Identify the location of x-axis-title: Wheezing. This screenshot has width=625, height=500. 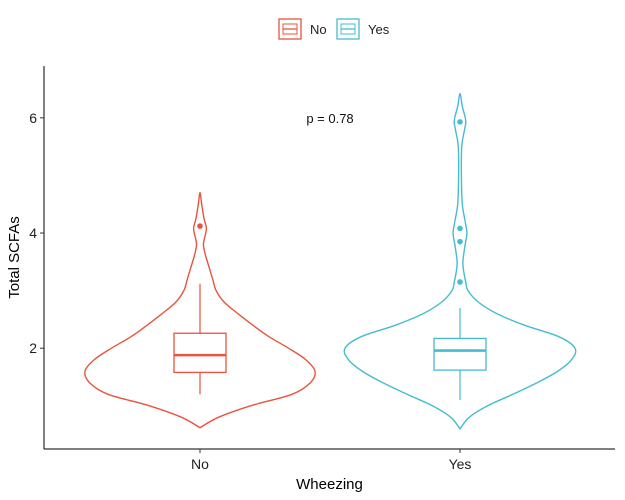
(329, 484).